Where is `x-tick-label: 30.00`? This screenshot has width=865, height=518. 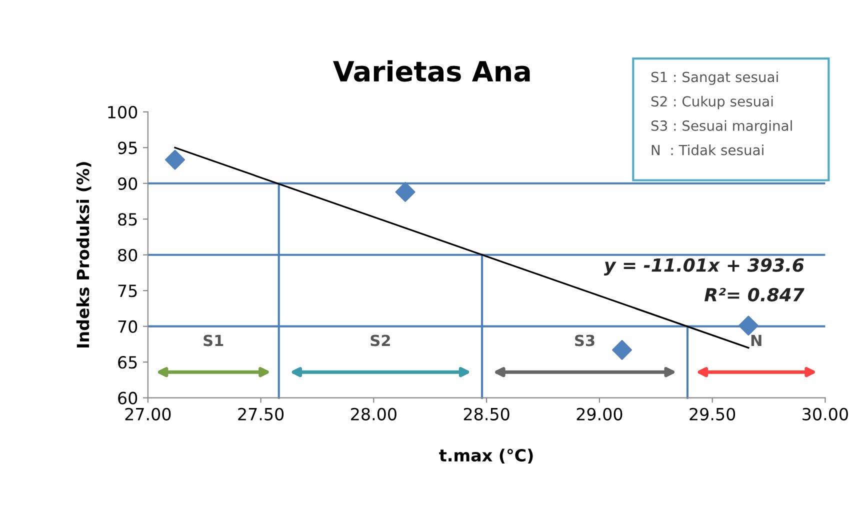 x-tick-label: 30.00 is located at coordinates (825, 414).